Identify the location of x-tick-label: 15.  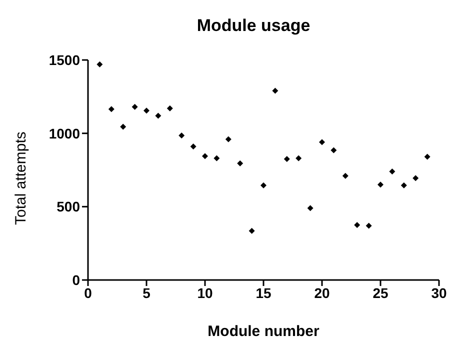
(264, 292).